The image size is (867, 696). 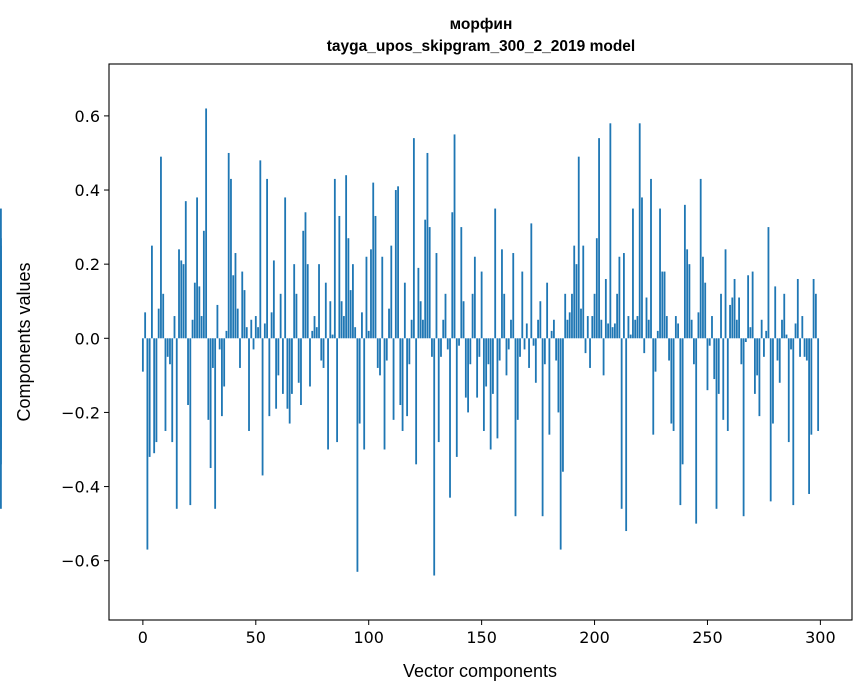 I want to click on x-tick-label: 300, so click(x=820, y=637).